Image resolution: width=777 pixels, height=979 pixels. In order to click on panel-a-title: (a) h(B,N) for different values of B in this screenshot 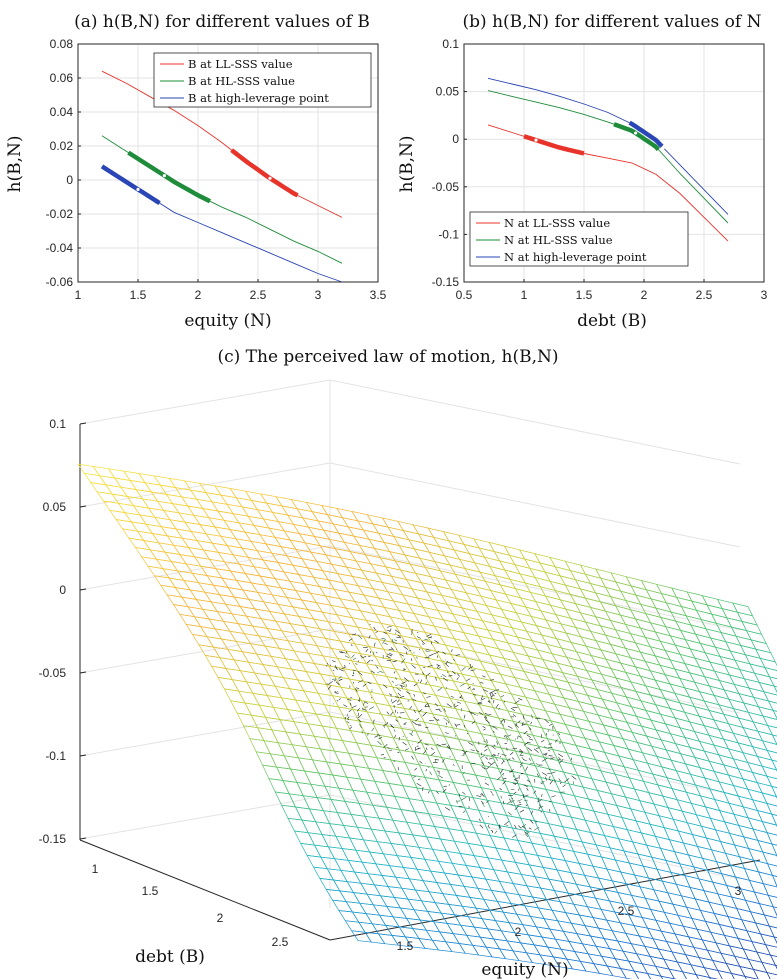, I will do `click(222, 22)`.